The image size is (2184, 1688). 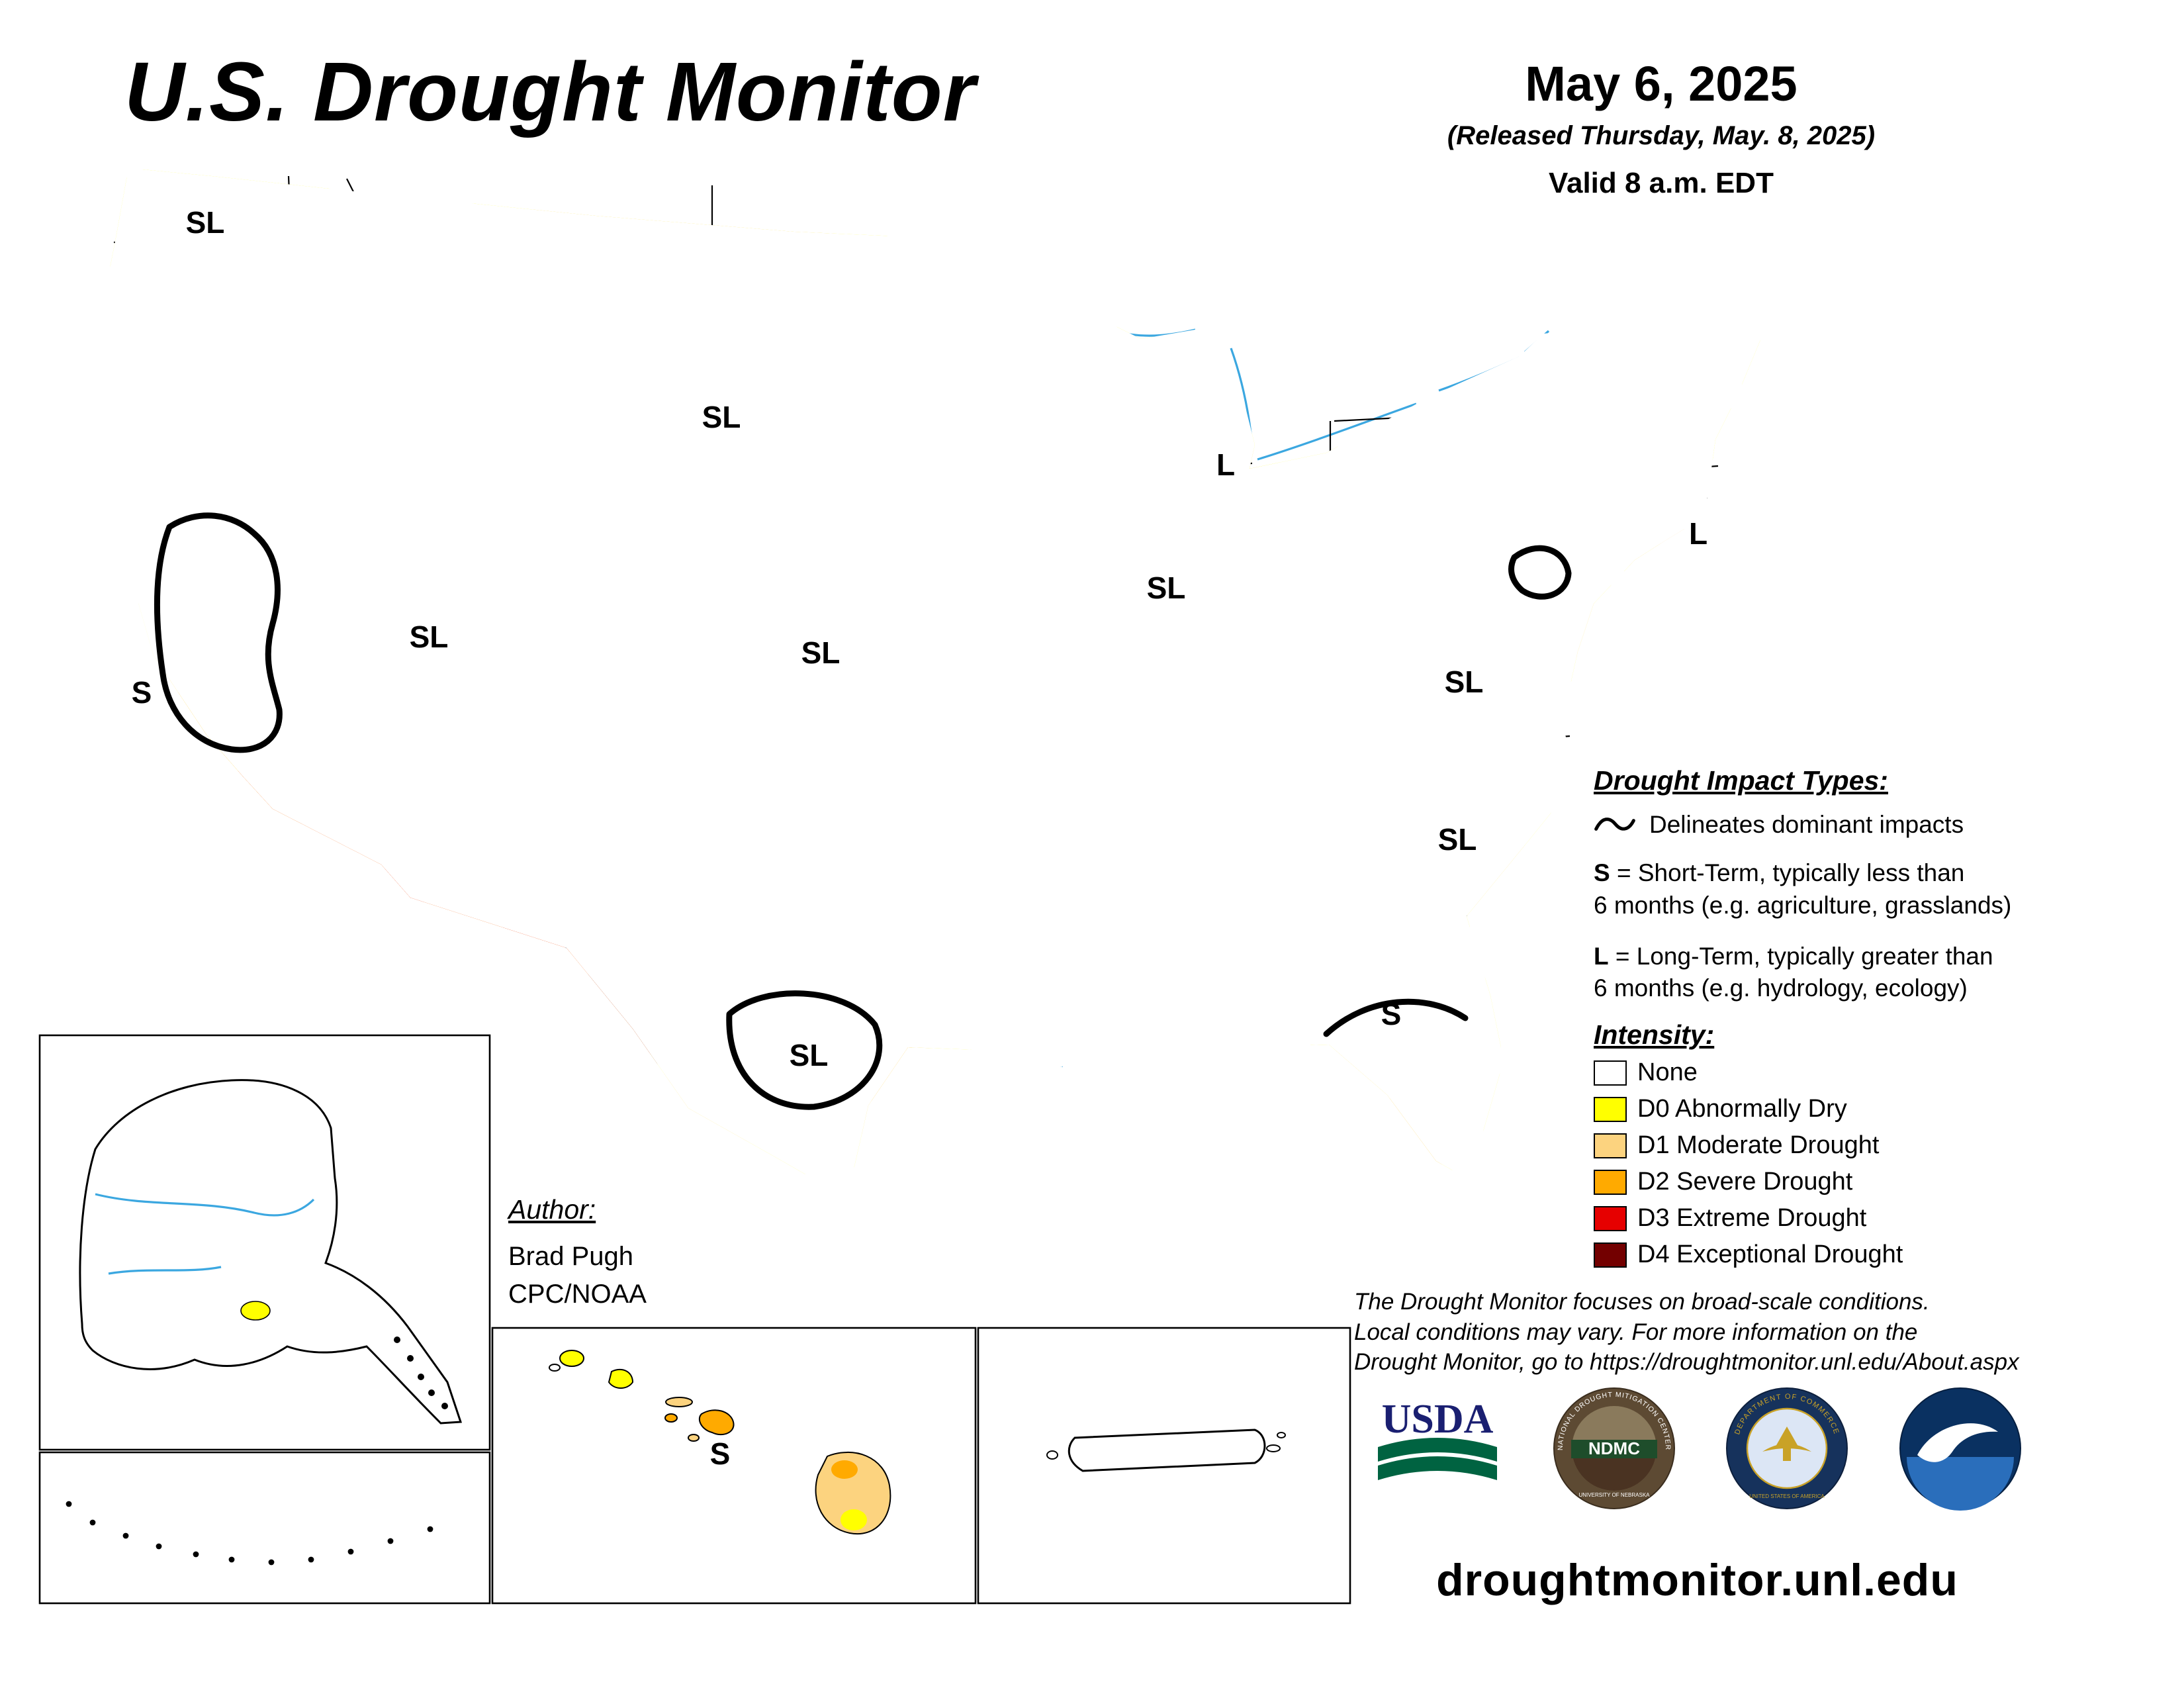 I want to click on alaska-inset, so click(x=264, y=1242).